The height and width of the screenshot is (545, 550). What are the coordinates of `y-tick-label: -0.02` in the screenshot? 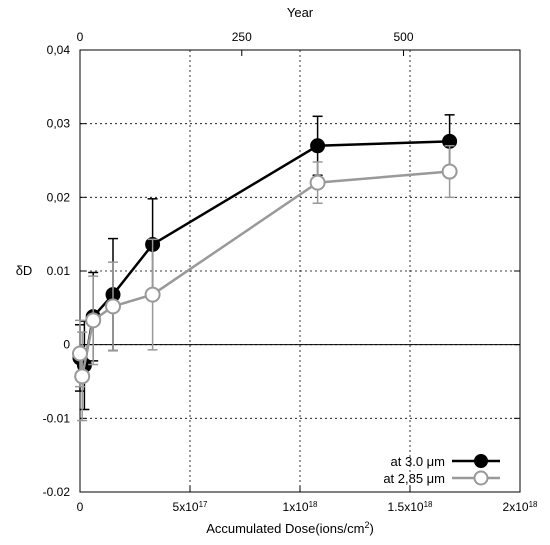 It's located at (57, 492).